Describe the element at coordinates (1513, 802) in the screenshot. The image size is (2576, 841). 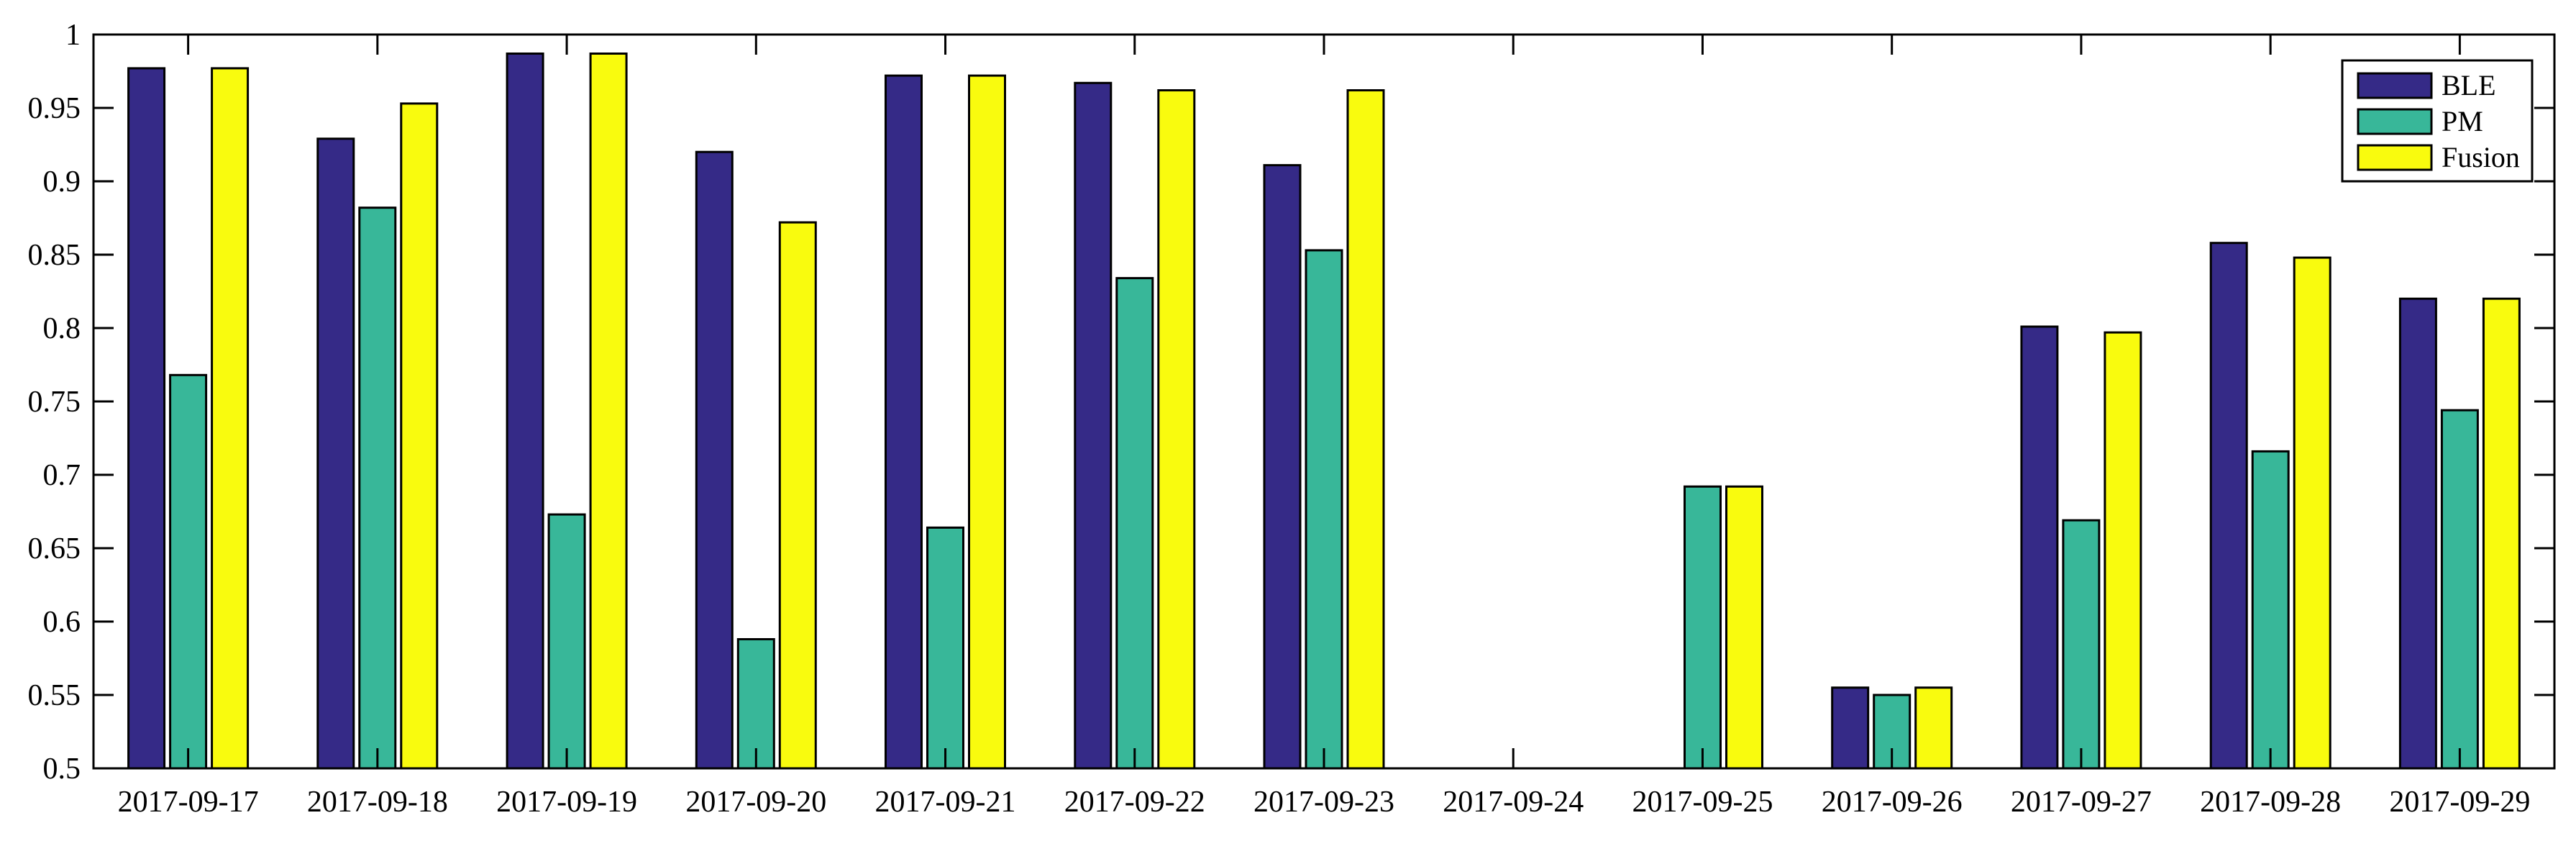
I see `x-tick-label: 2017-09-24` at that location.